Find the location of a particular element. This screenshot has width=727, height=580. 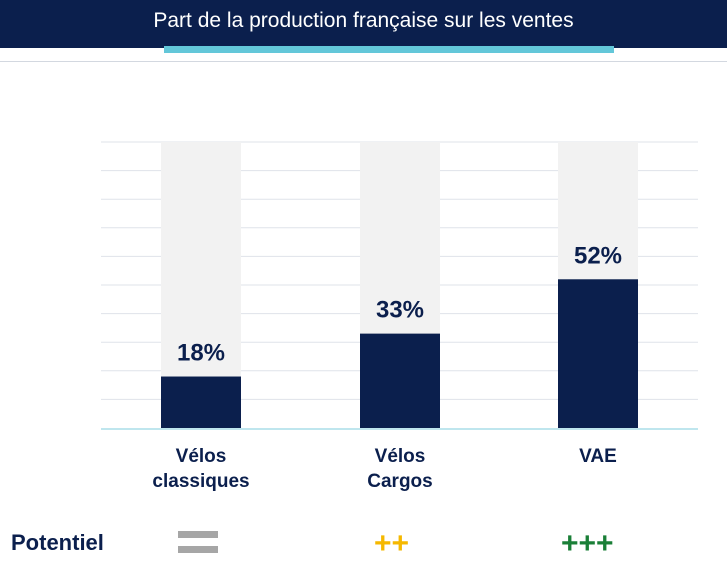

potential-label: Potentiel is located at coordinates (57, 542).